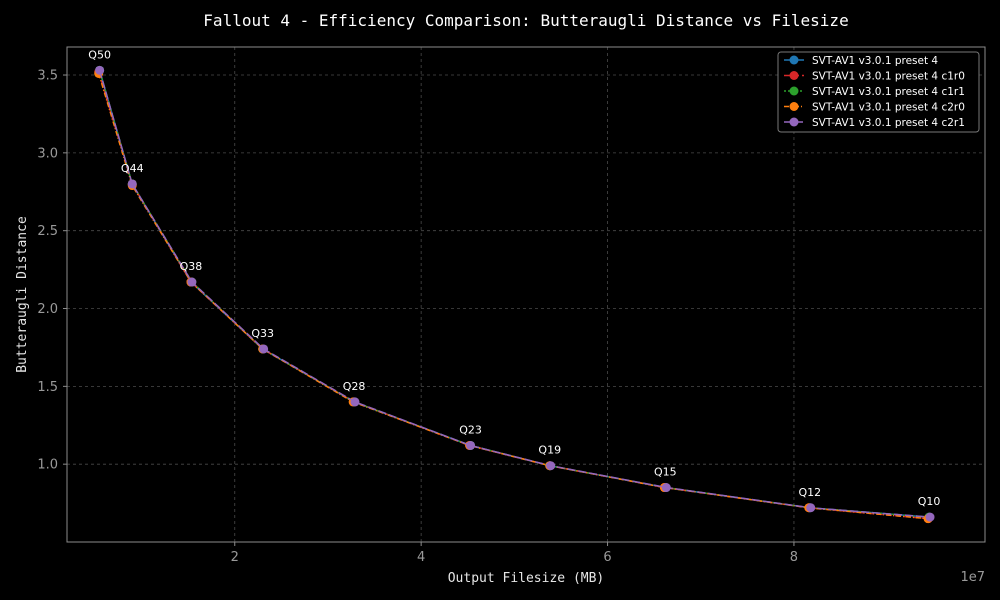  I want to click on x-tick-label: 4, so click(421, 557).